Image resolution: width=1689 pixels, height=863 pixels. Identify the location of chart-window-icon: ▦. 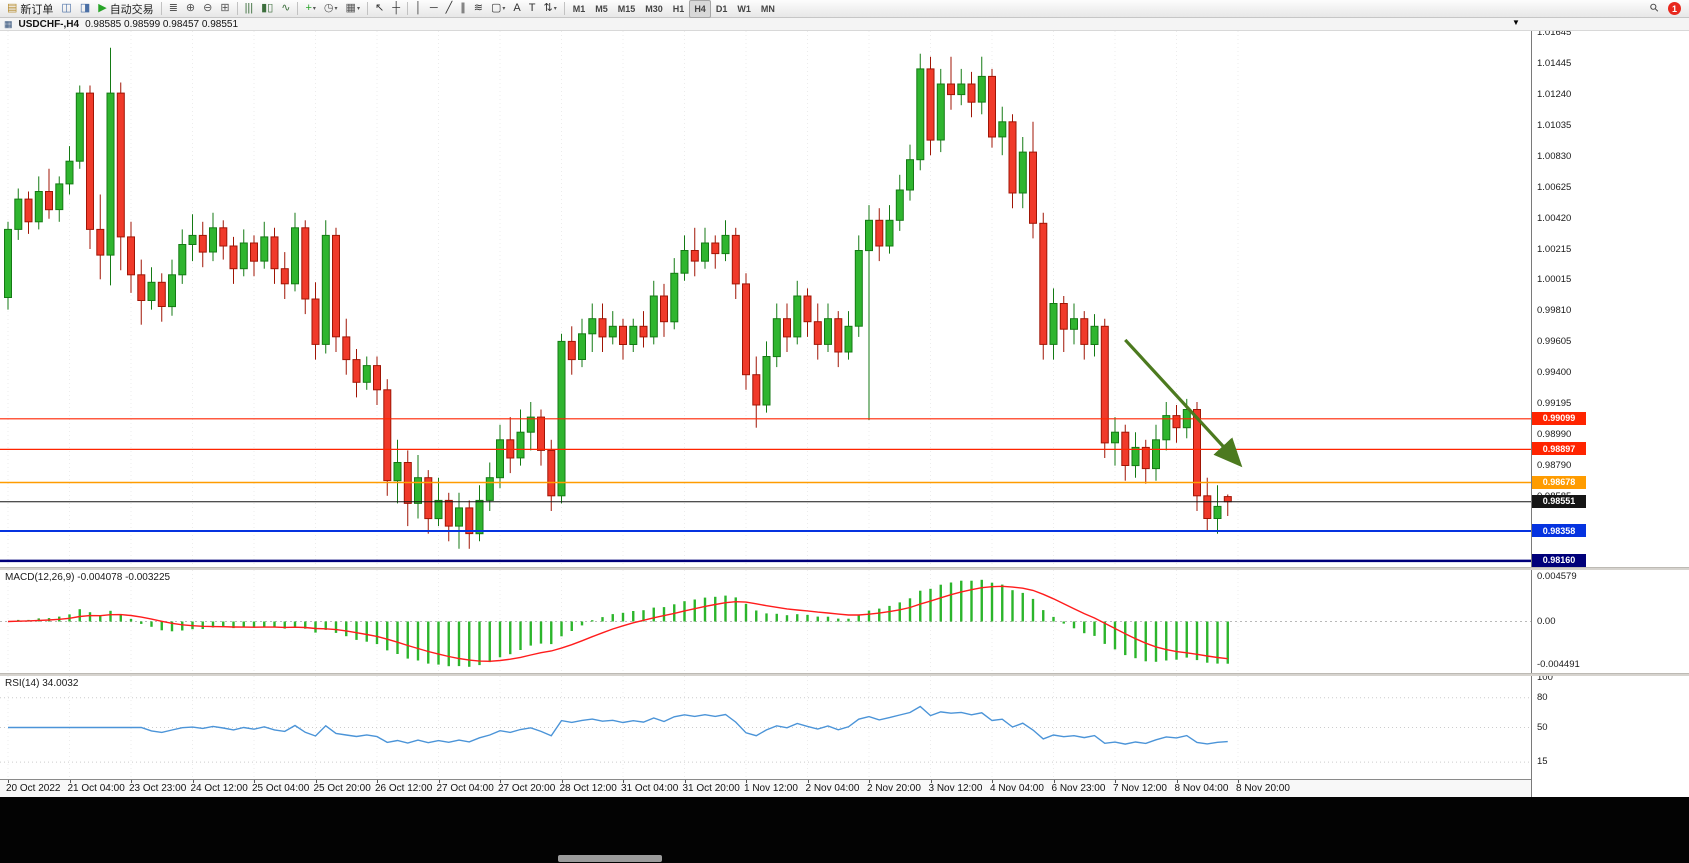
(8, 23).